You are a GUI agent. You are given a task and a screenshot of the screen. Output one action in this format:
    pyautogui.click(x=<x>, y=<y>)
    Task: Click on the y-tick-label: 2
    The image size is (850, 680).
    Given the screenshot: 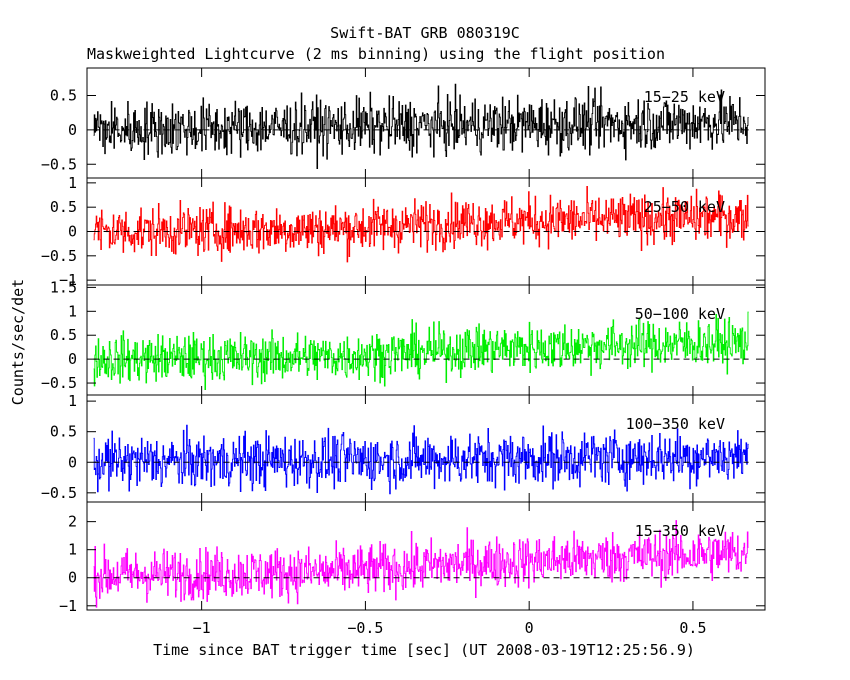 What is the action you would take?
    pyautogui.click(x=72, y=522)
    